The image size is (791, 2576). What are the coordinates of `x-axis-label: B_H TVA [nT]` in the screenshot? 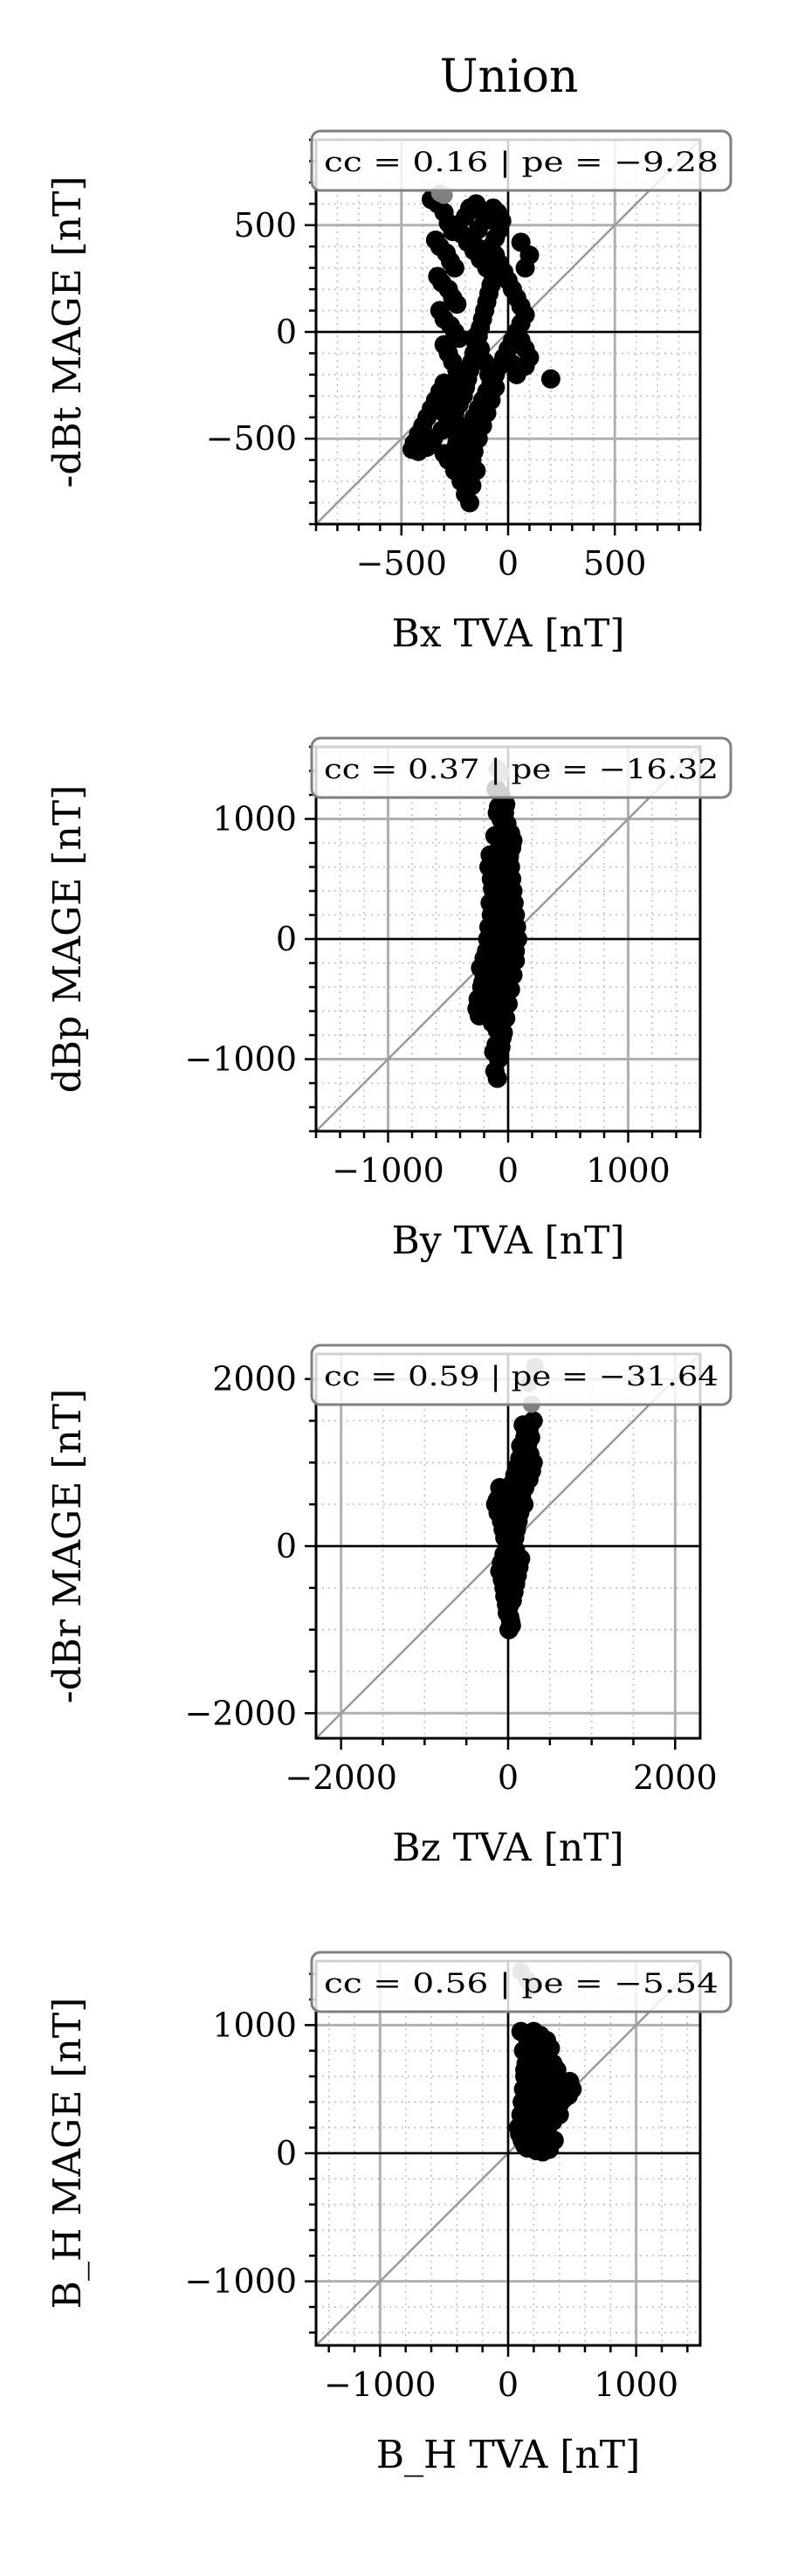 It's located at (508, 2455).